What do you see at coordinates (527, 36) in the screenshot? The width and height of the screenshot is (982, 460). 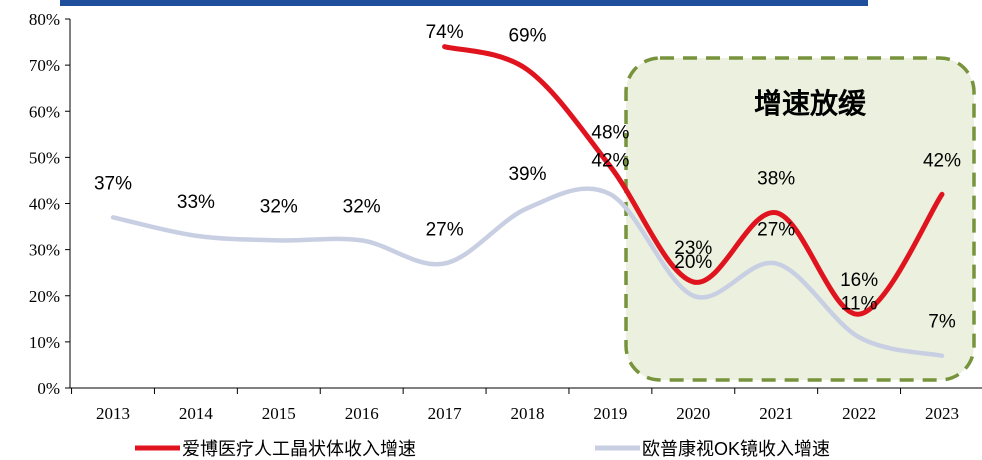 I see `data-label: 69%` at bounding box center [527, 36].